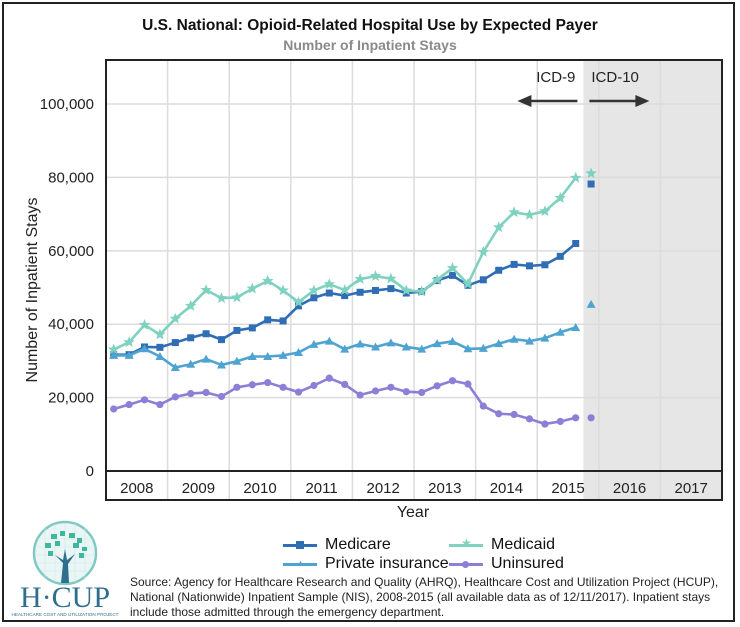 The image size is (740, 627). What do you see at coordinates (691, 488) in the screenshot?
I see `x-tick-label: 2017` at bounding box center [691, 488].